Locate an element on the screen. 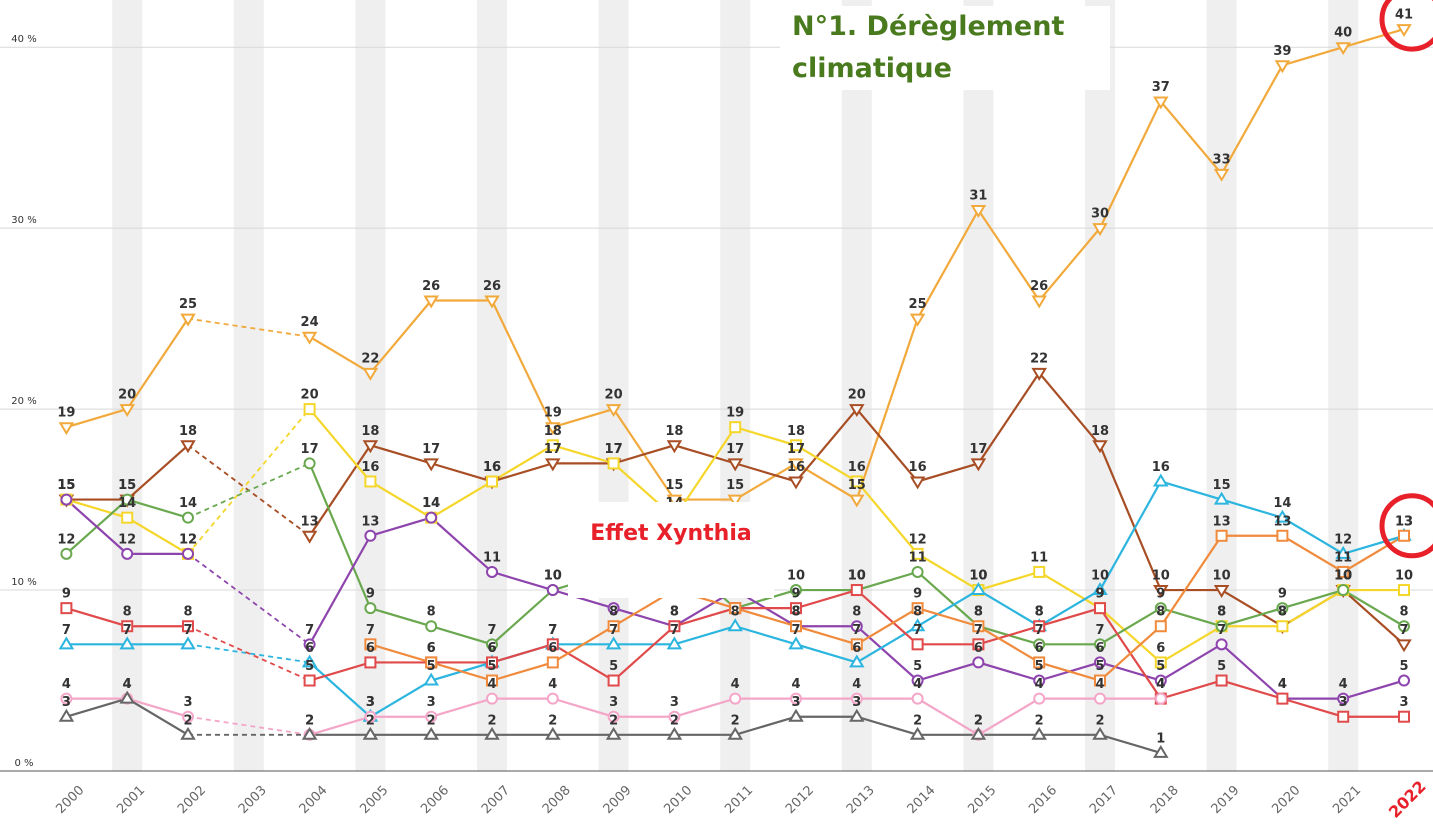 The image size is (1433, 836). data-label: 13 is located at coordinates (1282, 521).